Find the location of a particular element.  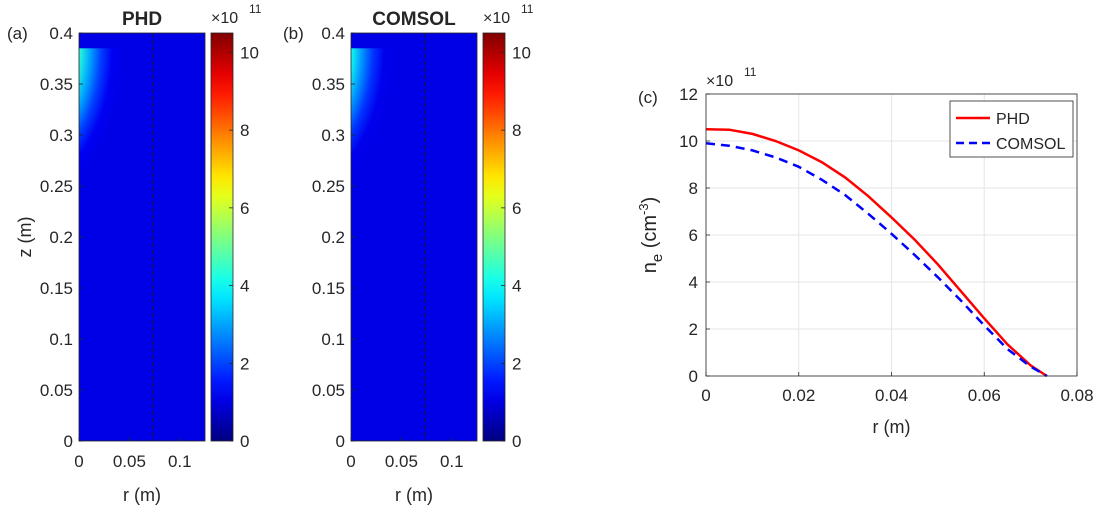

y-tick-label: 10 is located at coordinates (688, 141).